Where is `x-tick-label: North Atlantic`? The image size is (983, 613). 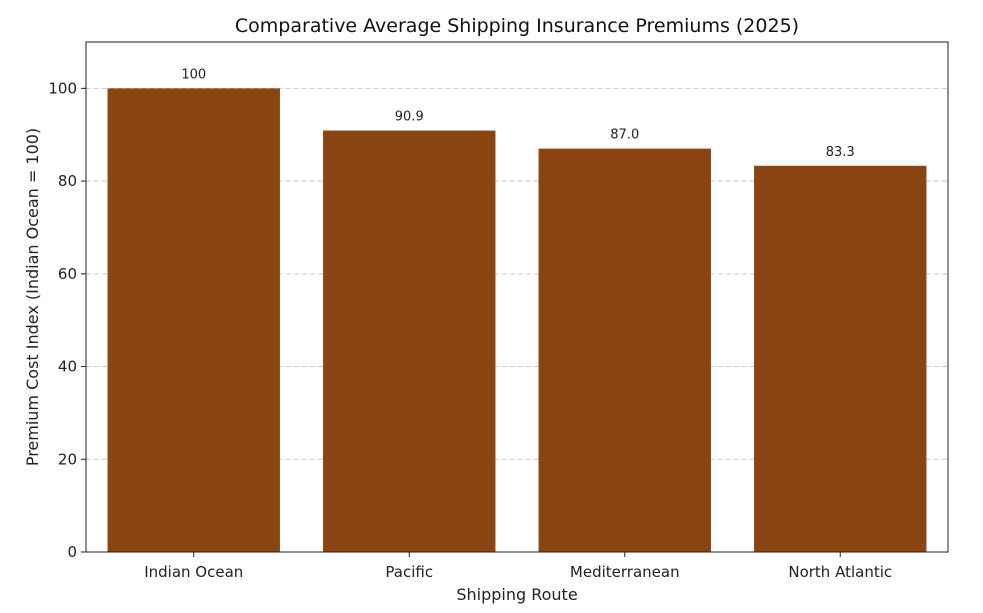
x-tick-label: North Atlantic is located at coordinates (840, 572).